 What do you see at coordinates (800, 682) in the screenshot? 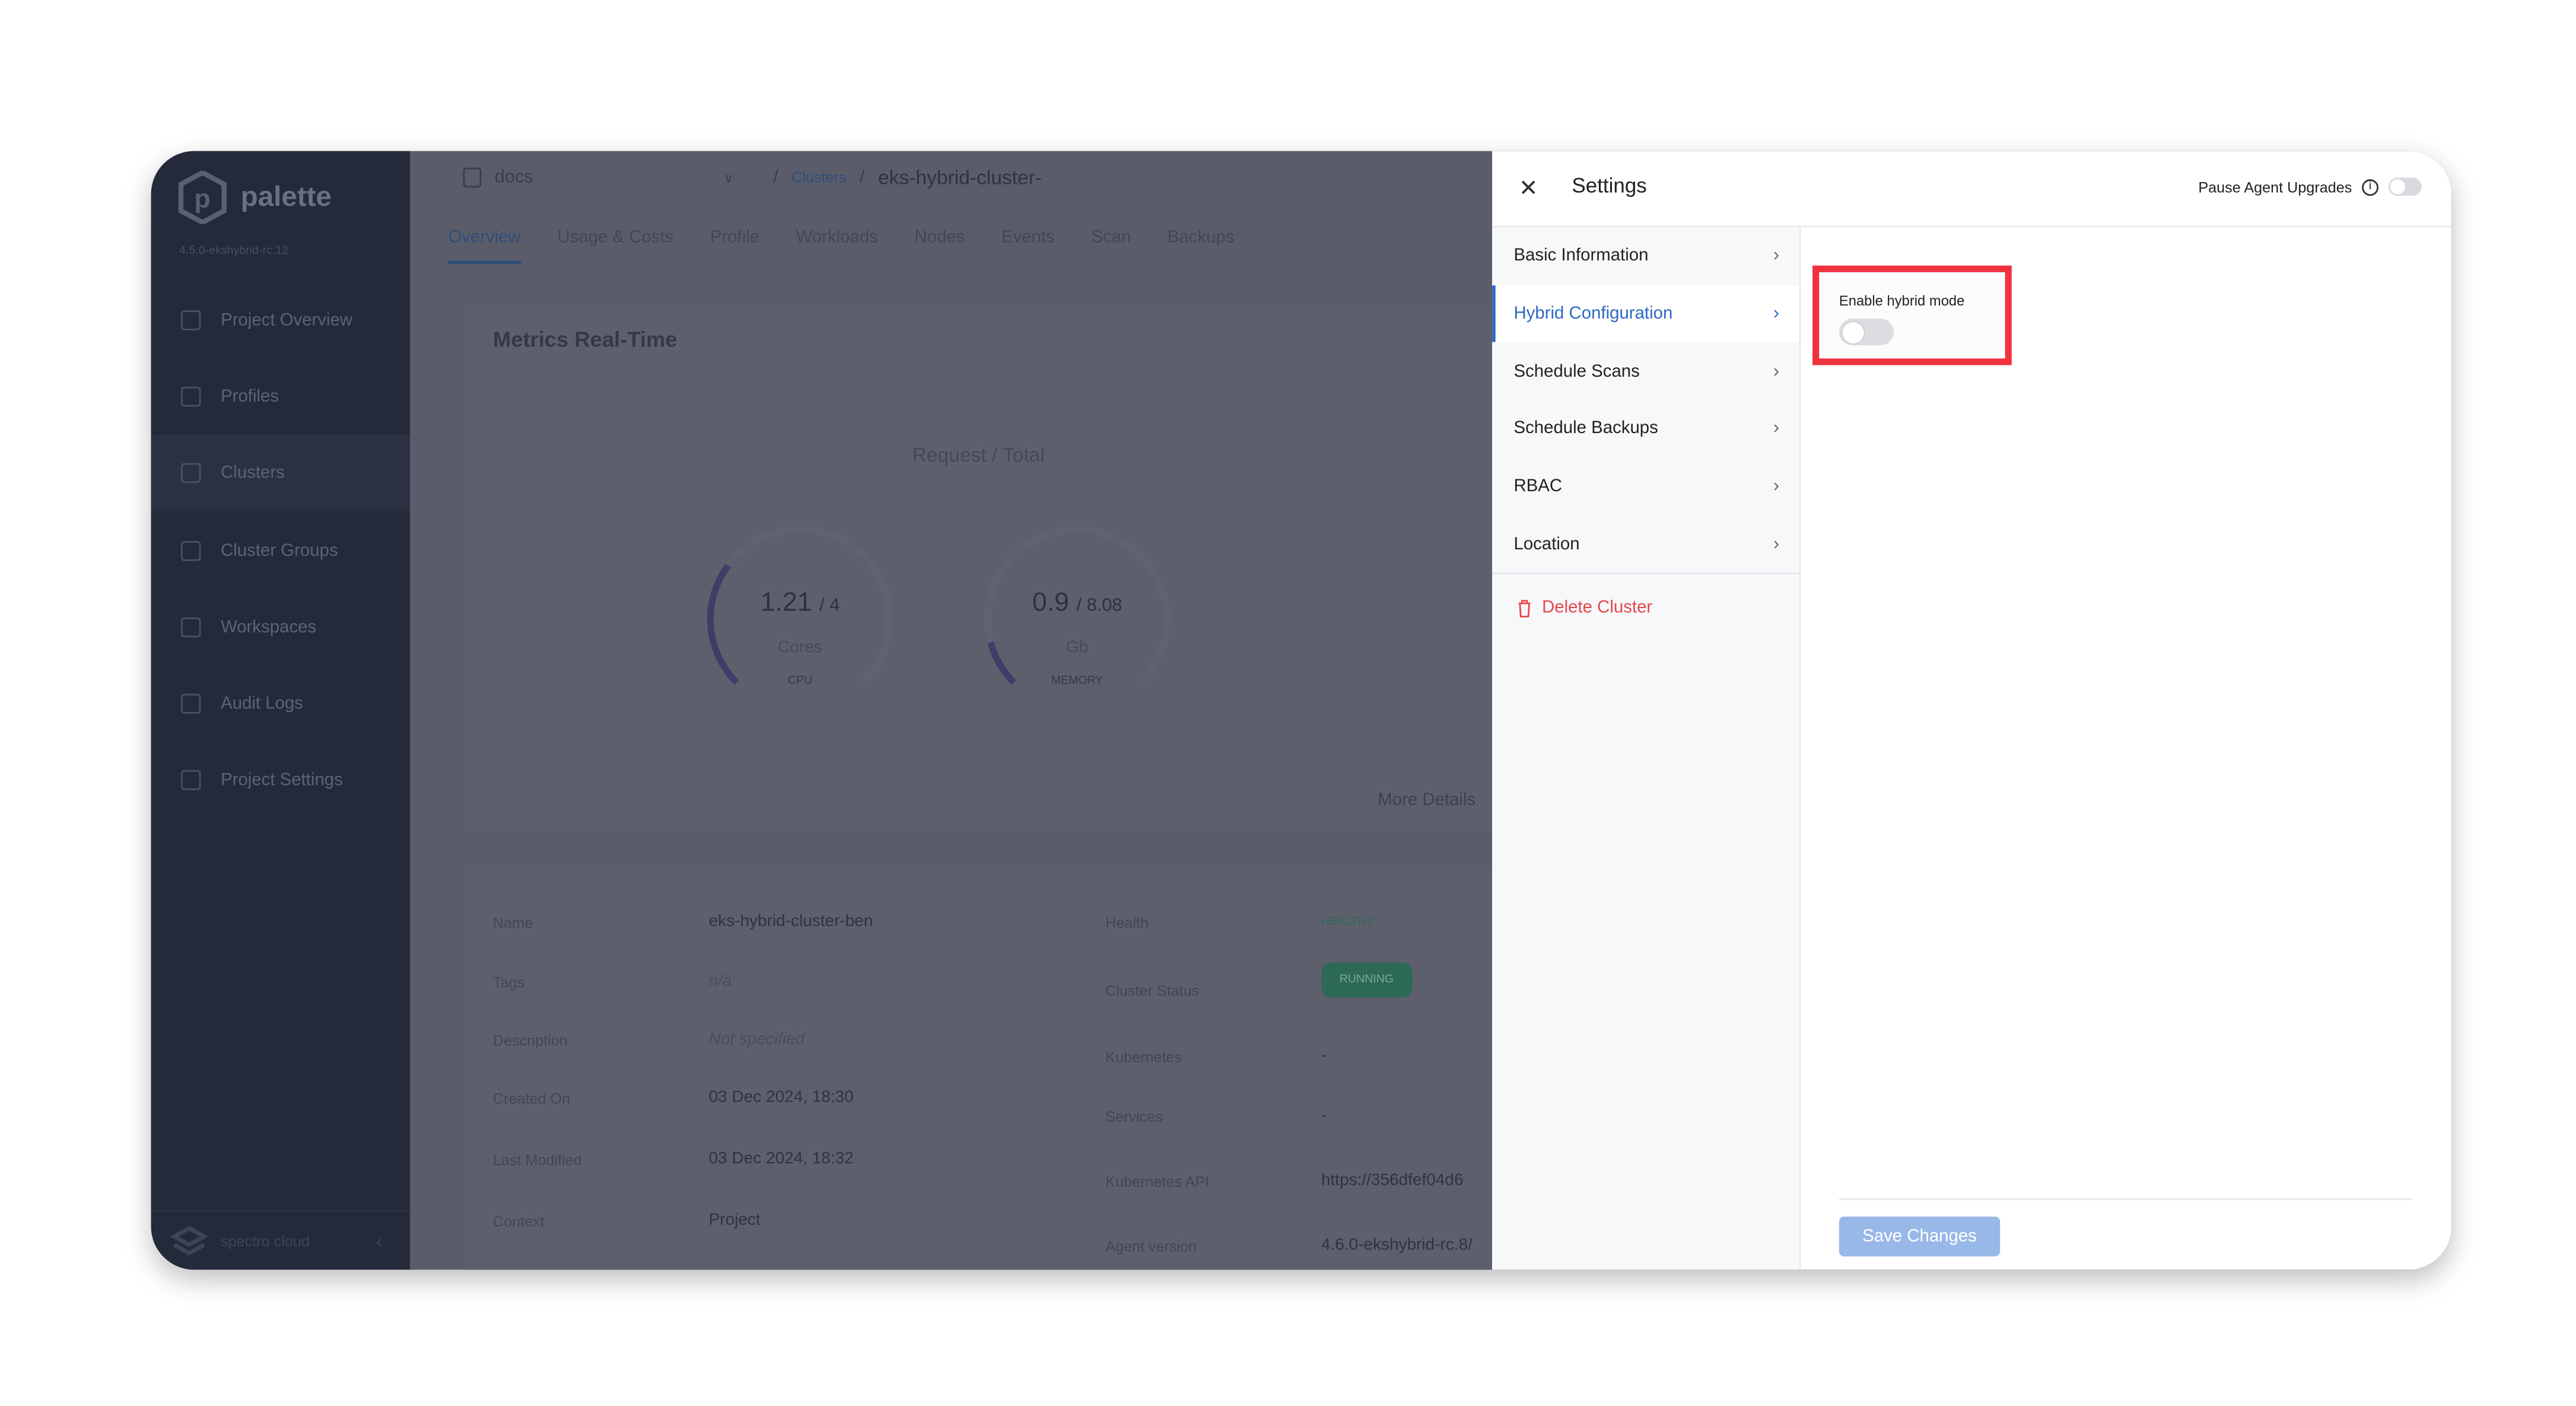
I see `cpu-label: CPU` at bounding box center [800, 682].